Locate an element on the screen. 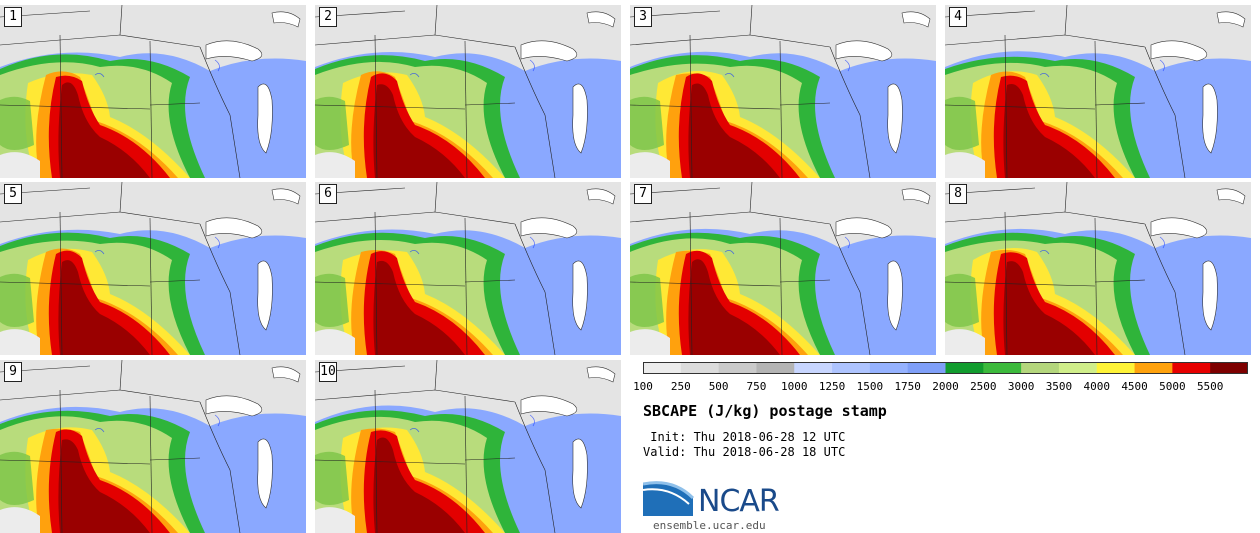 This screenshot has height=533, width=1260. member-number: 6 is located at coordinates (328, 194).